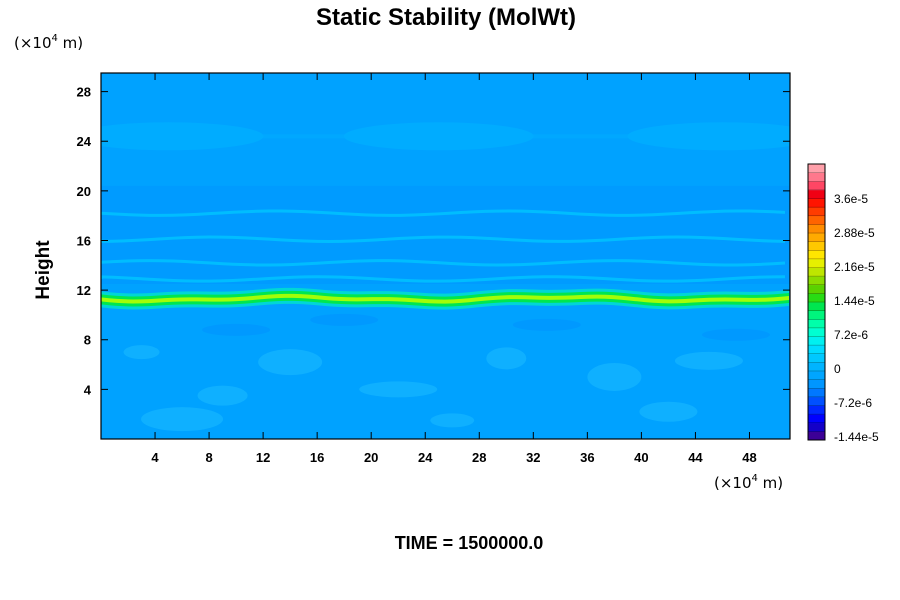 This screenshot has width=900, height=600. I want to click on colorbar-label: 7.2e-6, so click(851, 335).